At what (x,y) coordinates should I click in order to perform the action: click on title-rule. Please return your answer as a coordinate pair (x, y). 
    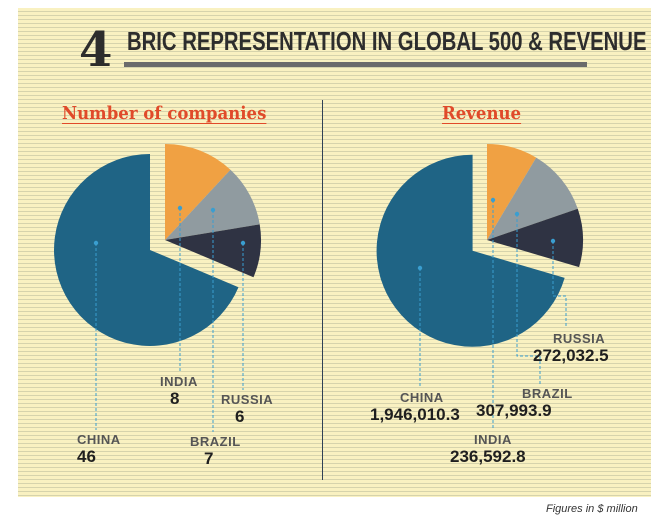
    Looking at the image, I should click on (355, 64).